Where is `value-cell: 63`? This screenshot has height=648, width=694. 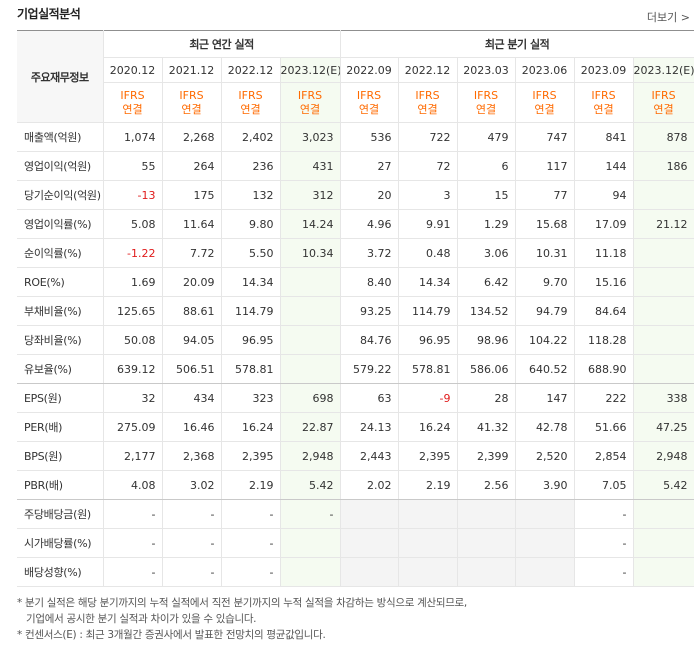 value-cell: 63 is located at coordinates (369, 398).